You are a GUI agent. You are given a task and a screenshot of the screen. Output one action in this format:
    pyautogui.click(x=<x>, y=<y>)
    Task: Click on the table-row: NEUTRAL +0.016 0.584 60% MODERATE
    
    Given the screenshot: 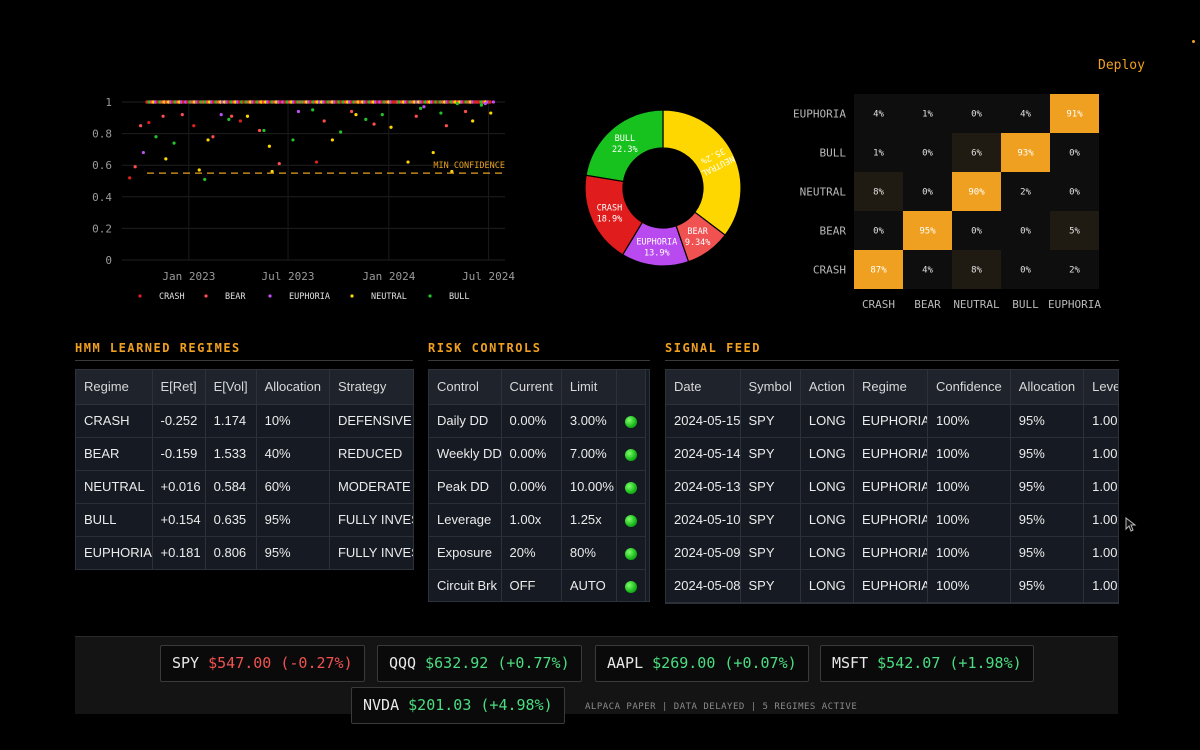 What is the action you would take?
    pyautogui.click(x=244, y=487)
    